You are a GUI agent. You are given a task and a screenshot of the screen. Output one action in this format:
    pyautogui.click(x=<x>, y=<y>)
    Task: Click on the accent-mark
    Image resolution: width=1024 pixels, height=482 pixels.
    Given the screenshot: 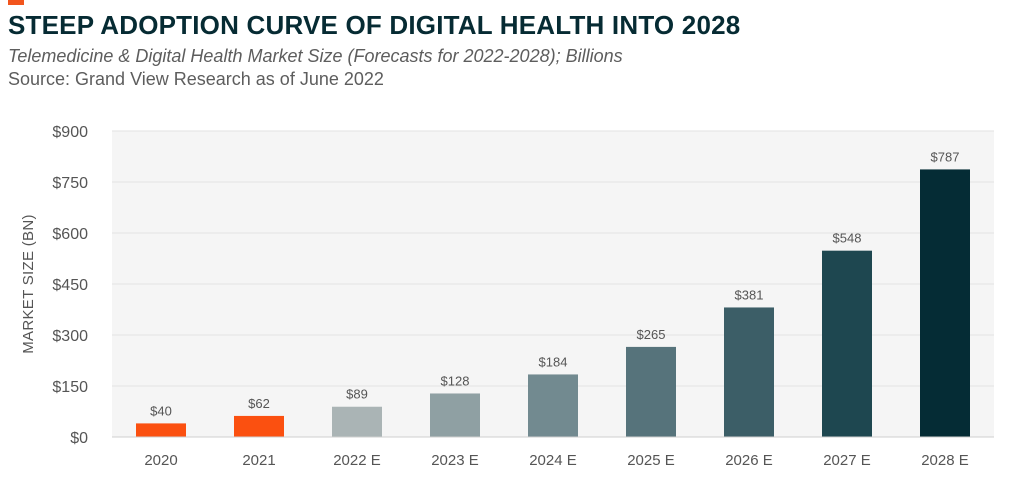 What is the action you would take?
    pyautogui.click(x=16, y=2)
    